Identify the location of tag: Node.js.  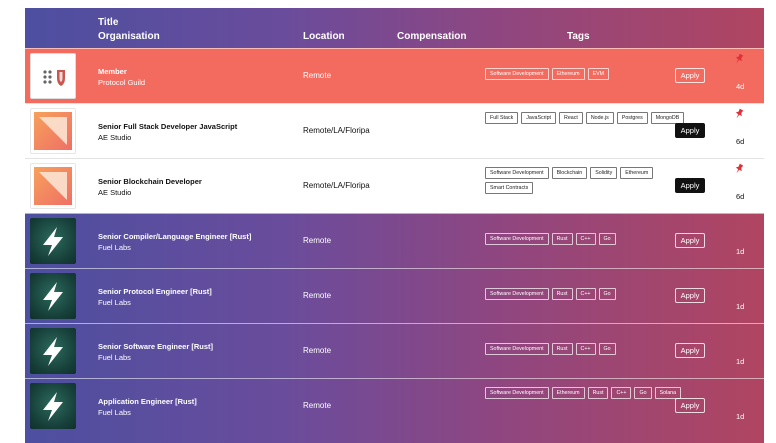
(599, 118).